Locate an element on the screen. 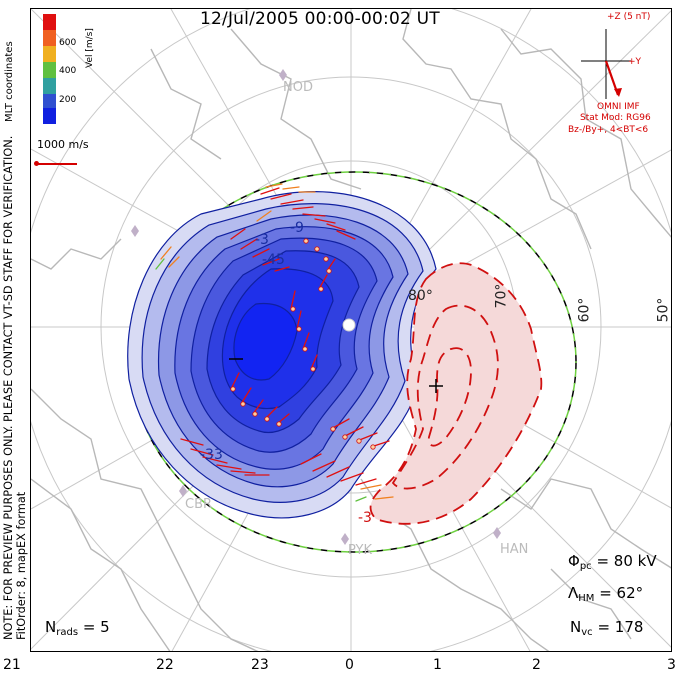  station-label-nod: NOD is located at coordinates (298, 87).